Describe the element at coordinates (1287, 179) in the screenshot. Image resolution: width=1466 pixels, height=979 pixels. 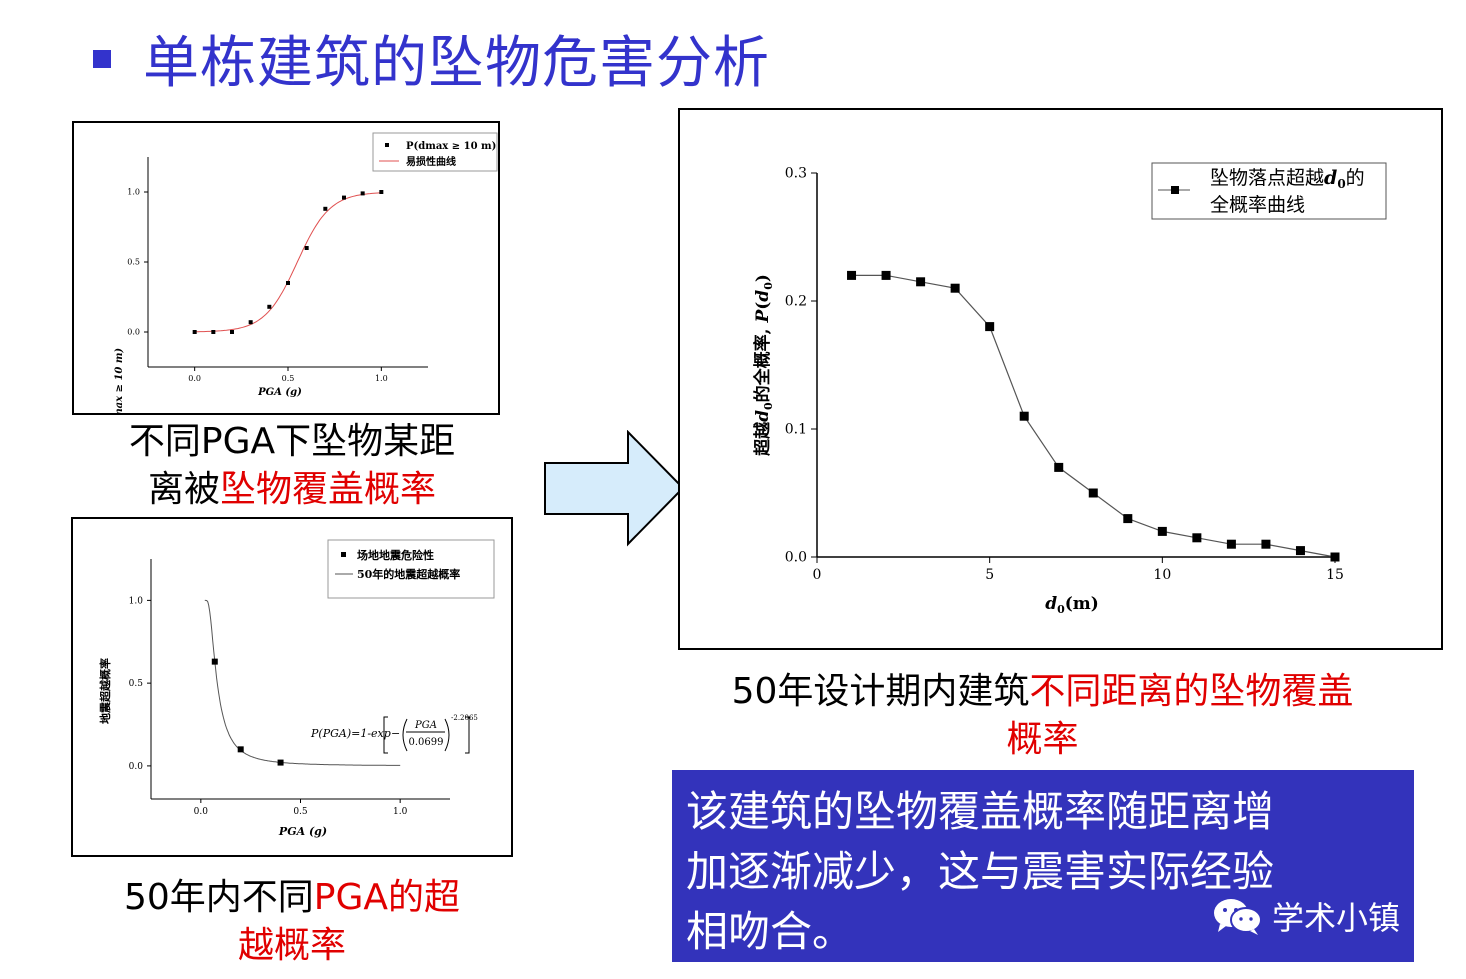
I see `coverage-legend-label-line1: 坠物落点超越d0的` at that location.